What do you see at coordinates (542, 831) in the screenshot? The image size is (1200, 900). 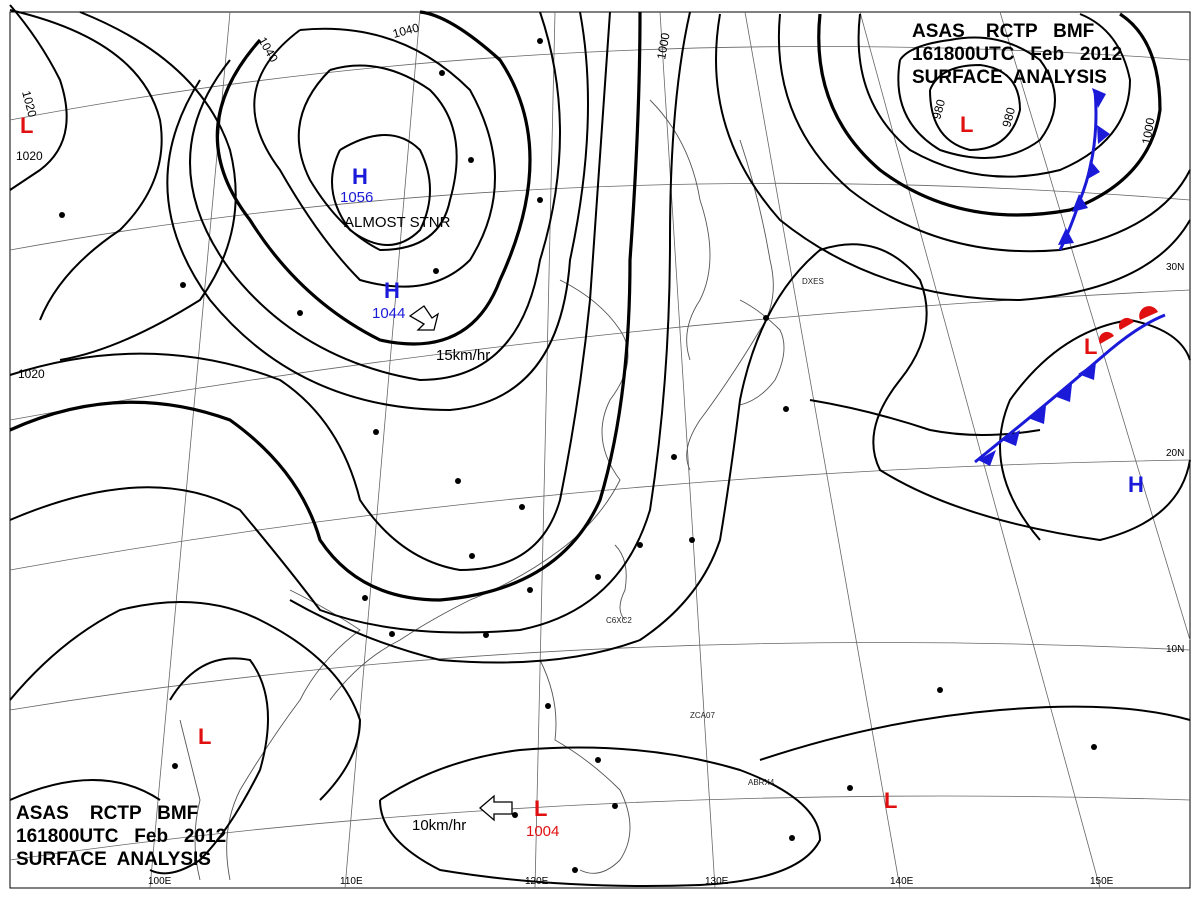 I see `low-pressure-value: 1004` at bounding box center [542, 831].